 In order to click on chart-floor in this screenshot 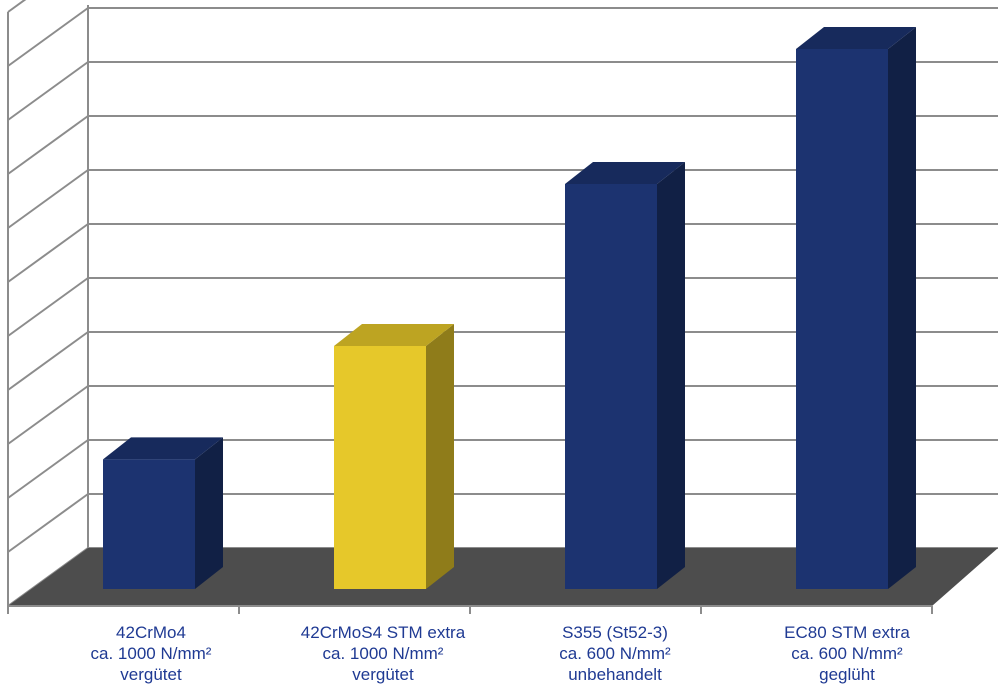, I will do `click(503, 577)`.